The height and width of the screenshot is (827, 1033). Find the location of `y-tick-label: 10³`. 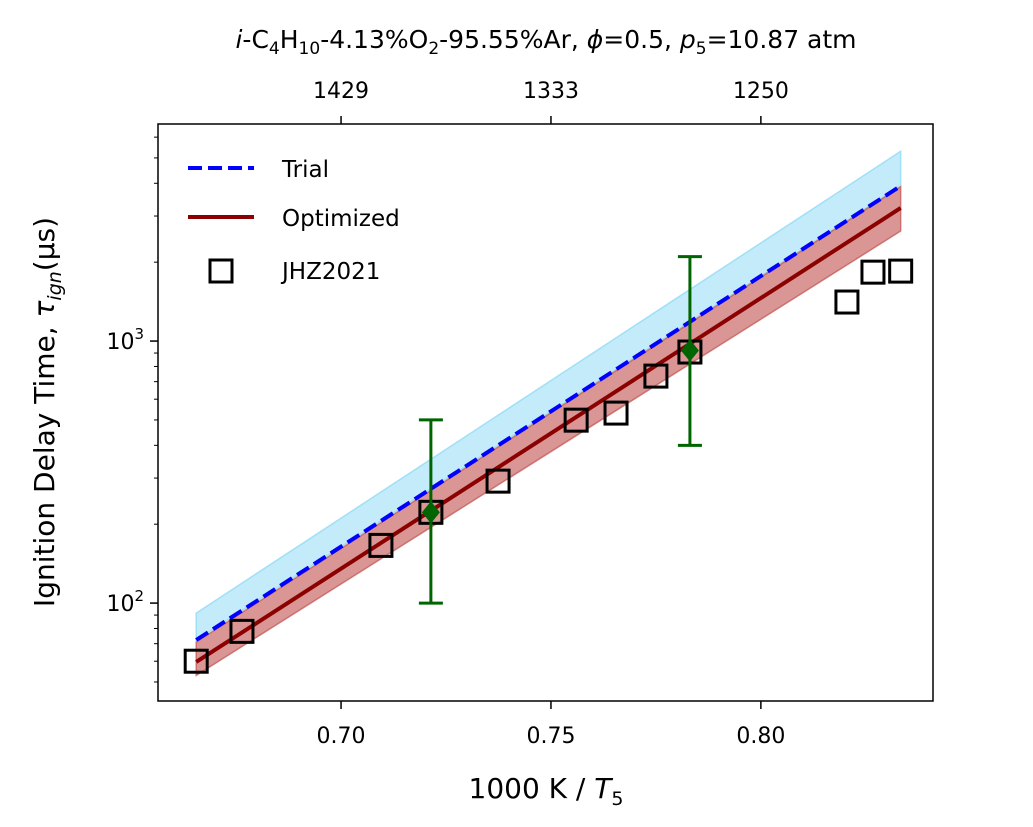

y-tick-label: 10³ is located at coordinates (125, 340).